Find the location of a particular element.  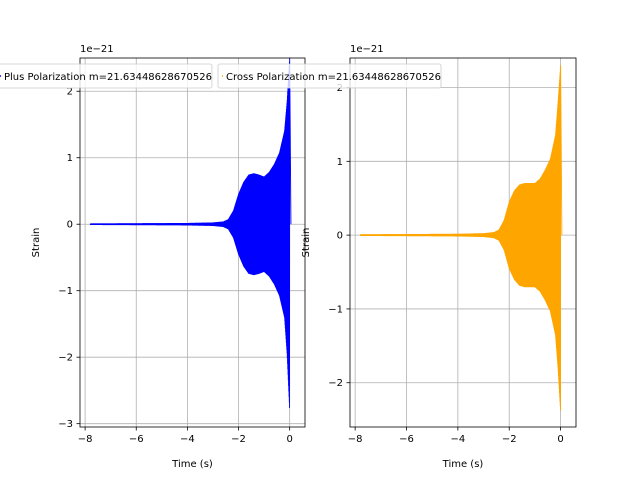

legend: Plus Polarization m=21.63448628670526 is located at coordinates (106, 76).